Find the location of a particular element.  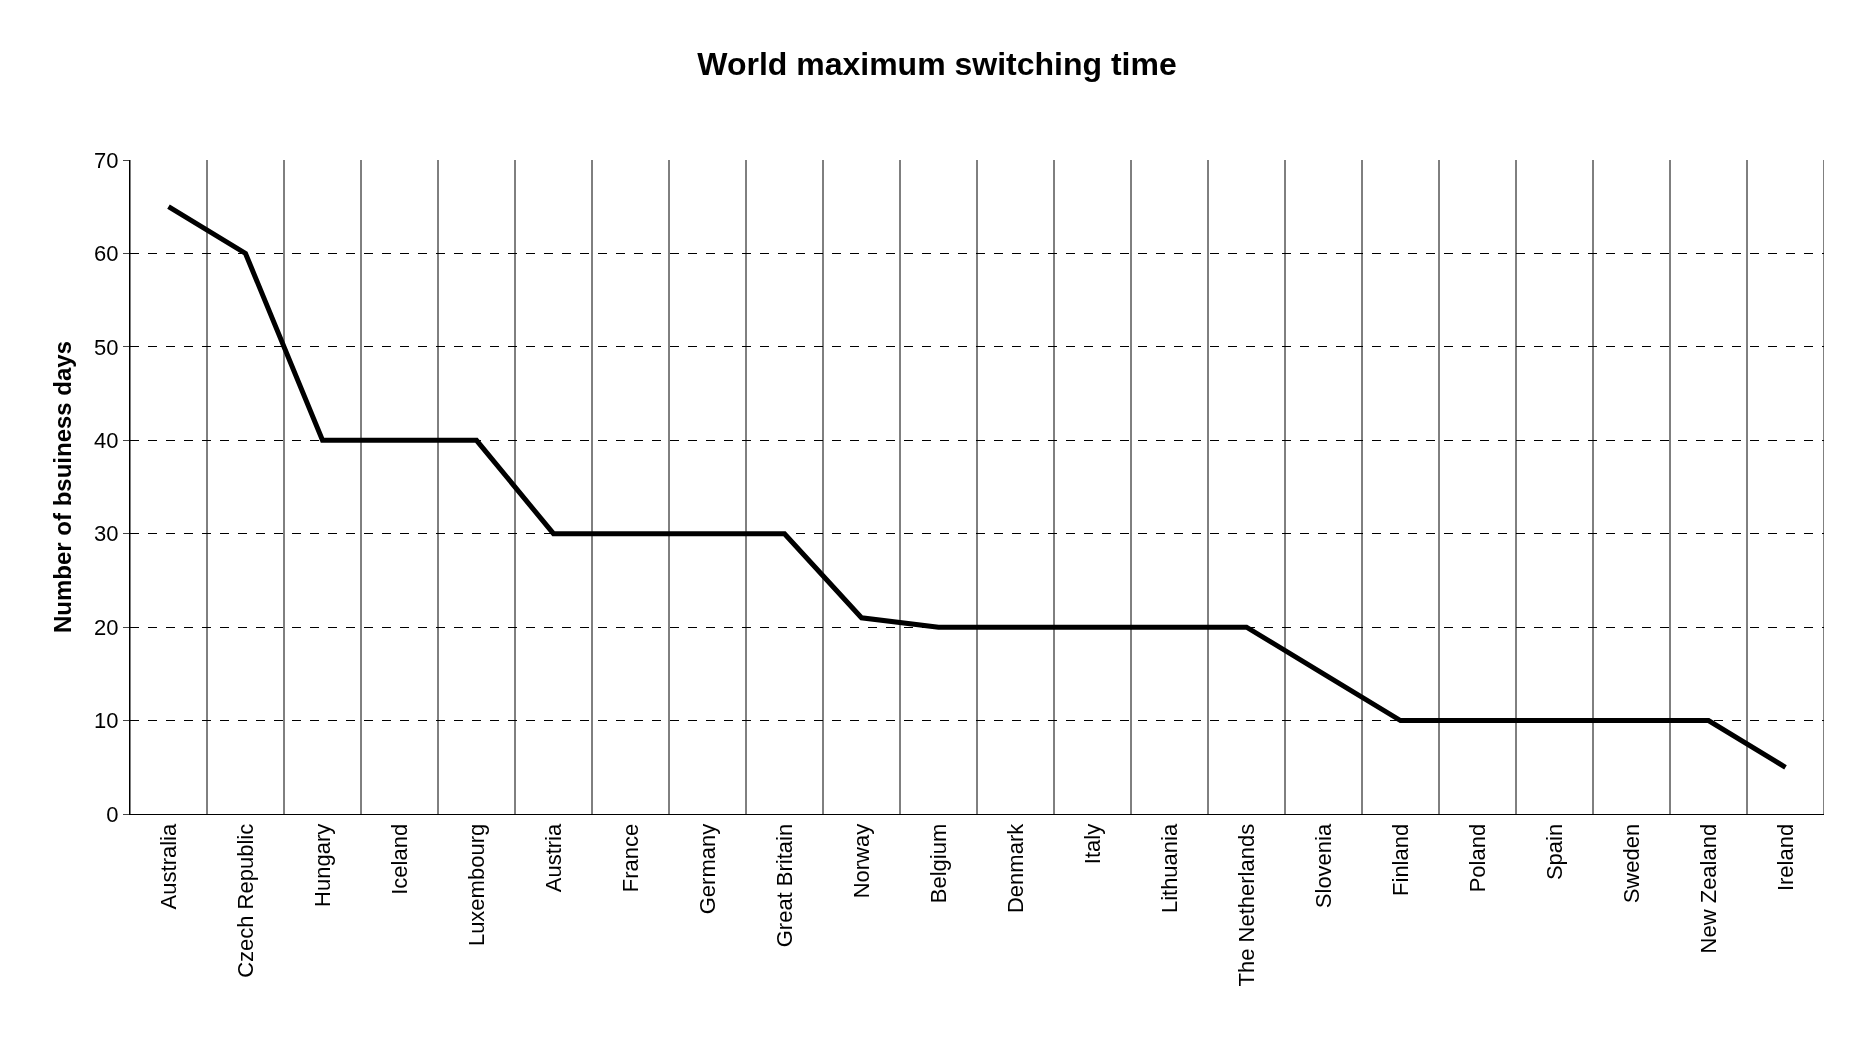

x-tick-label: Denmark is located at coordinates (1015, 868).